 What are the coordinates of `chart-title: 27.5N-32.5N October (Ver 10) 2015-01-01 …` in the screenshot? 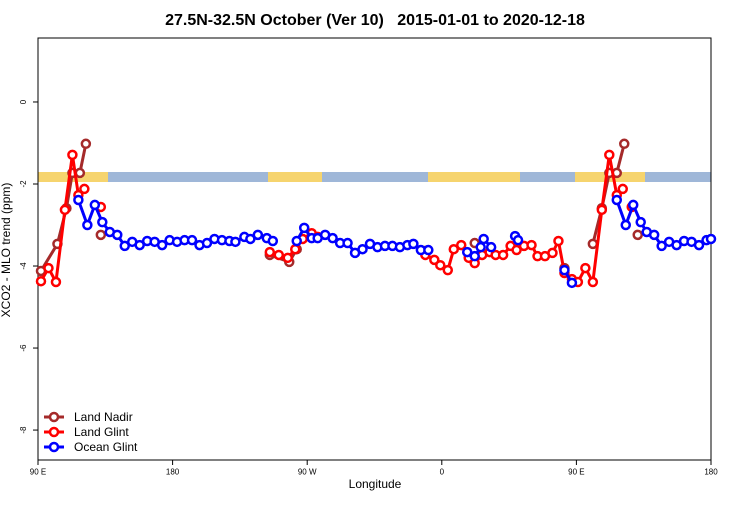 It's located at (375, 20).